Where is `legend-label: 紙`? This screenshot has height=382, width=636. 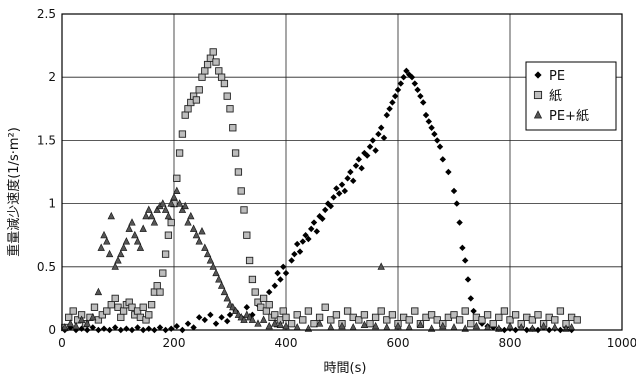
legend-label: 紙 is located at coordinates (555, 96).